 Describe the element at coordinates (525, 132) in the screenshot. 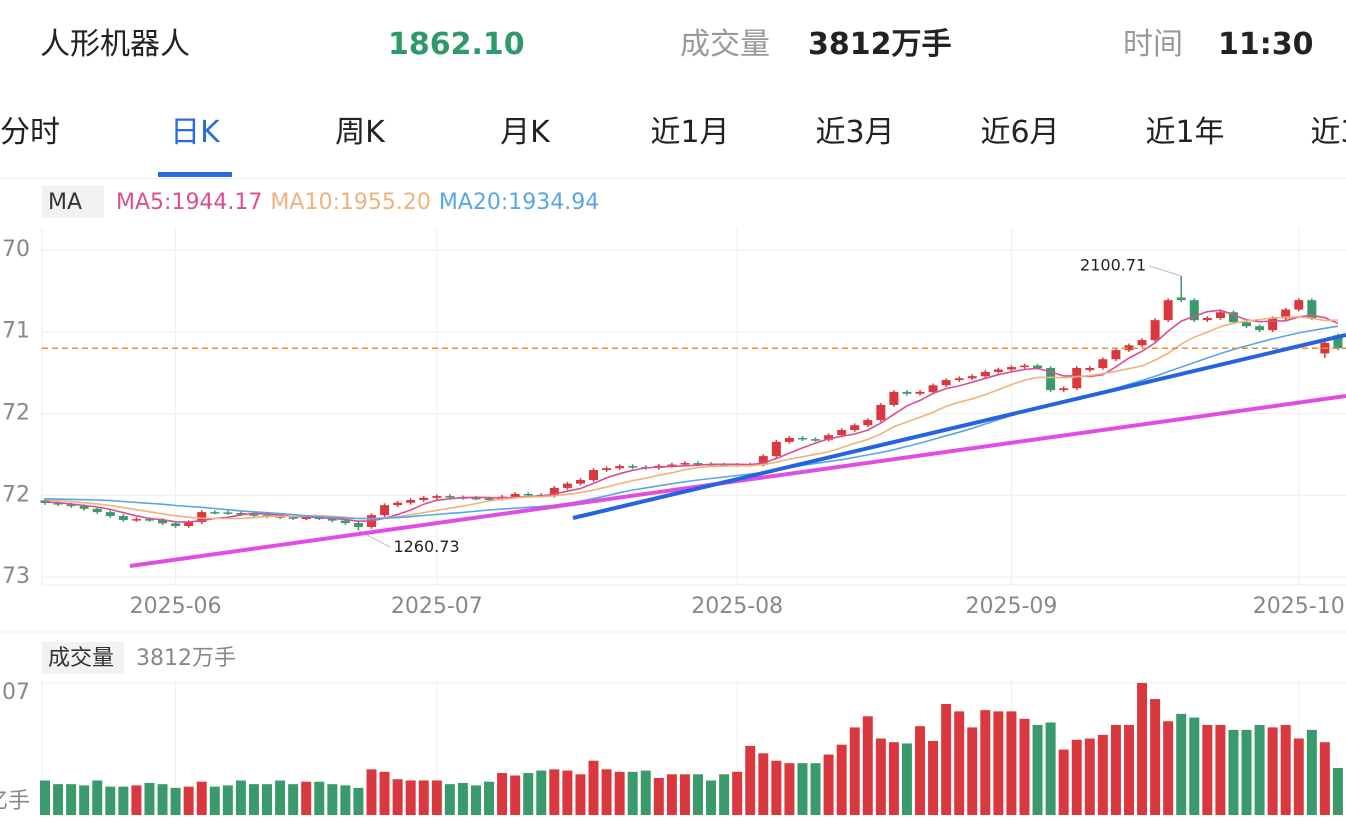

I see `tab: 月K` at that location.